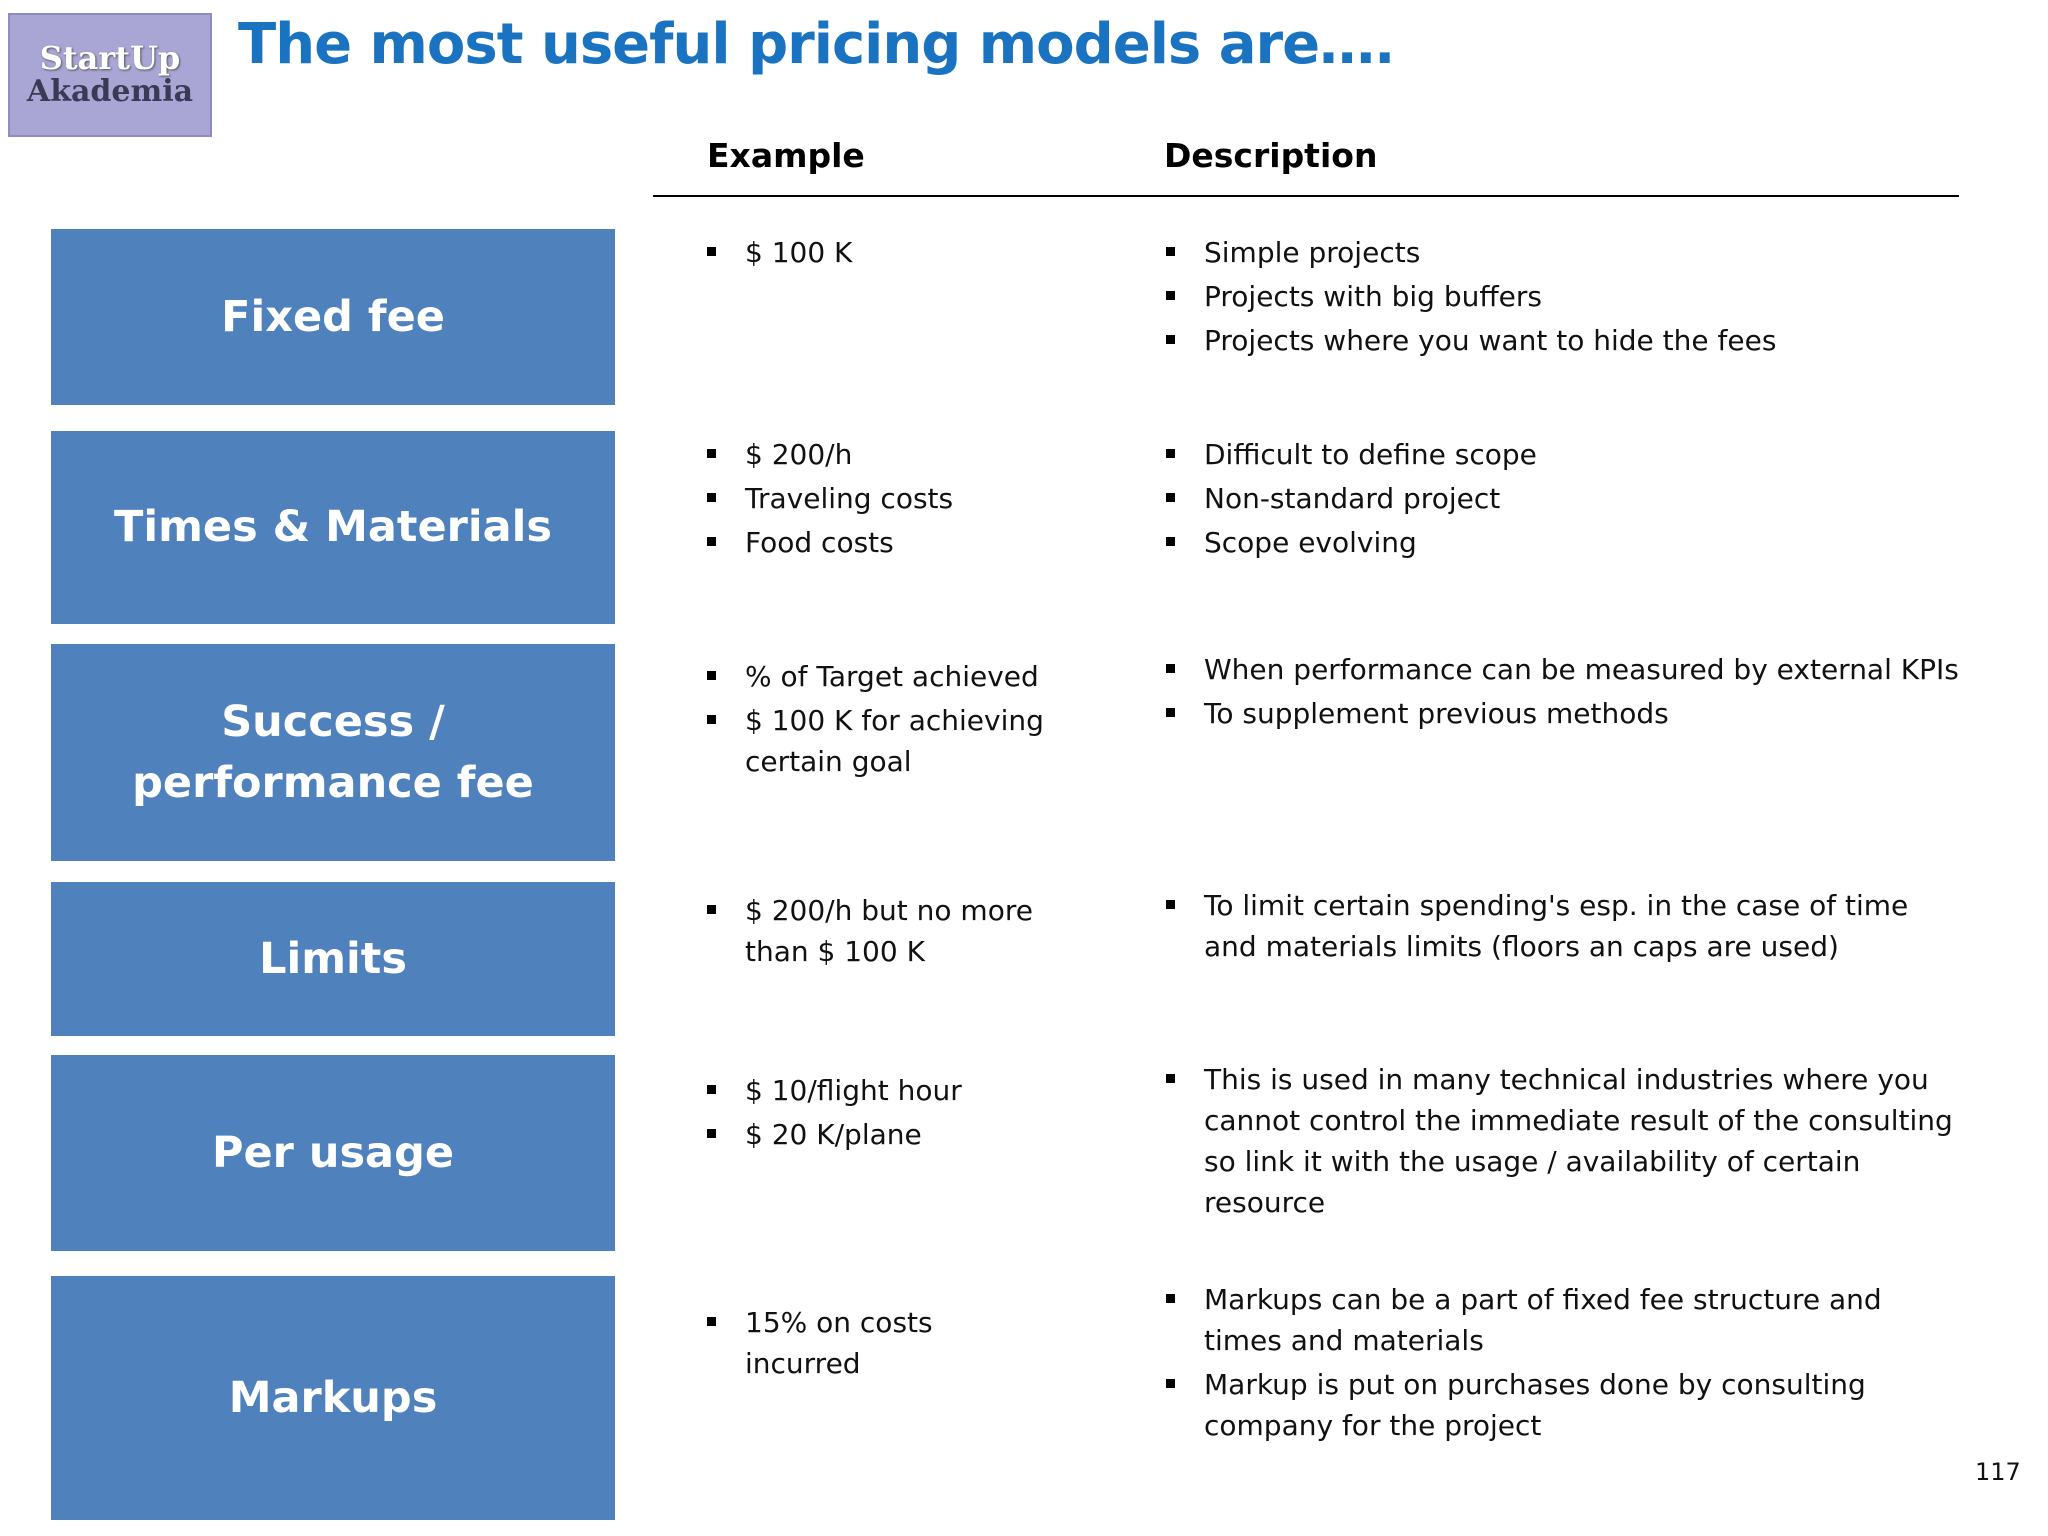  I want to click on example-item: Traveling costs, so click(879, 498).